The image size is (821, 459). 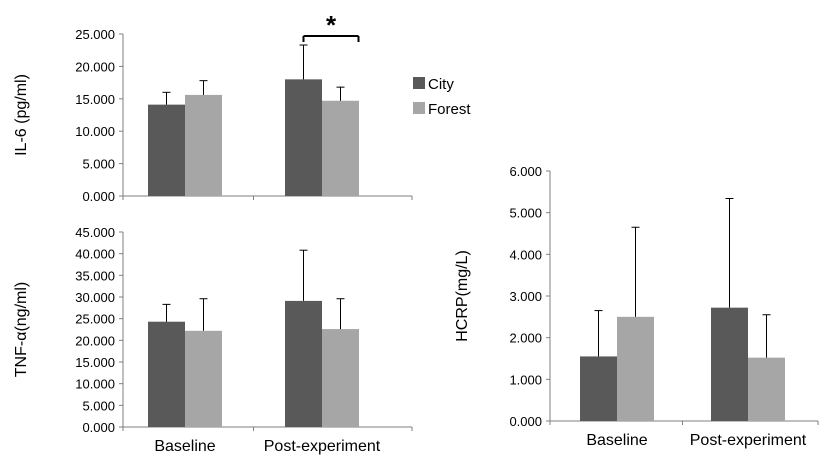 I want to click on tnf-y-tick-label: 45.000, so click(x=95, y=232).